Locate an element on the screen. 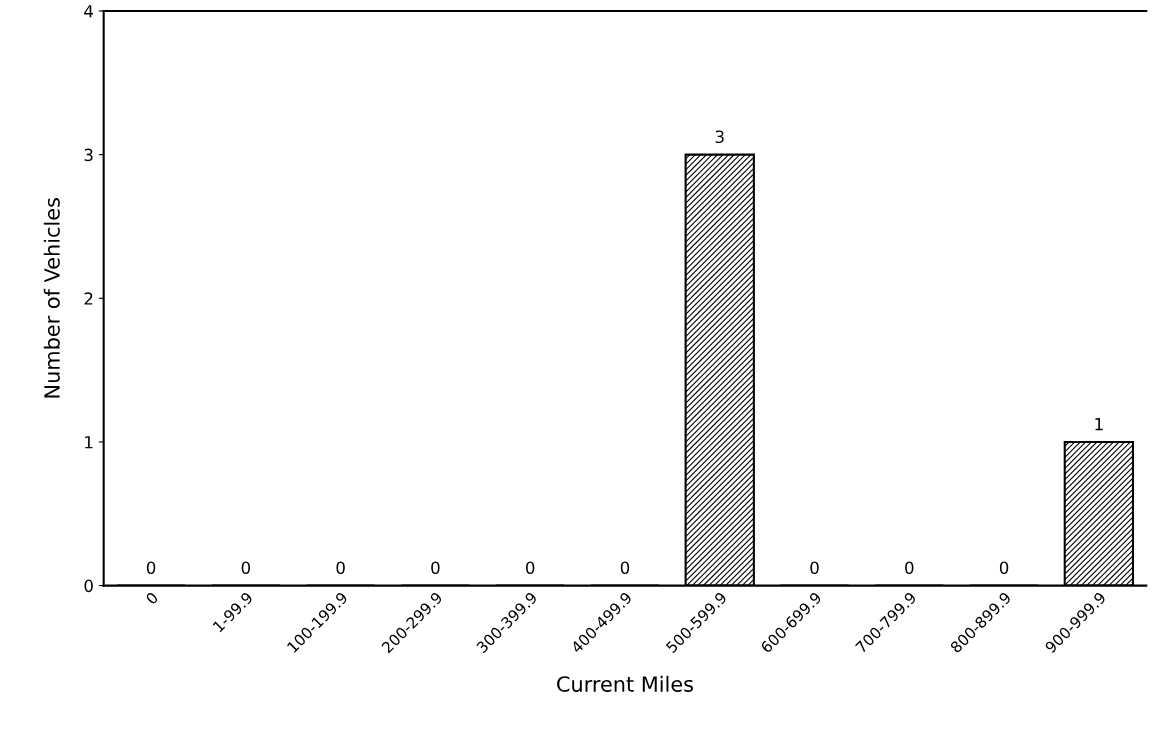 The image size is (1152, 732). data-label: 1 is located at coordinates (1099, 424).